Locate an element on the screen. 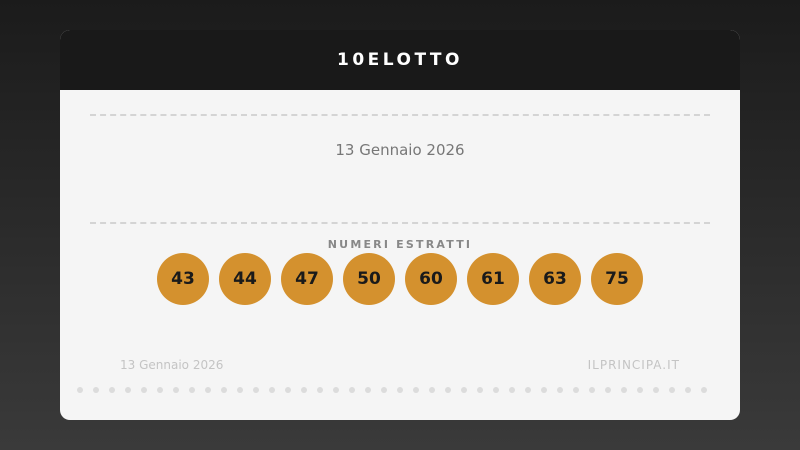 The width and height of the screenshot is (800, 450). number-ball: 60 is located at coordinates (431, 279).